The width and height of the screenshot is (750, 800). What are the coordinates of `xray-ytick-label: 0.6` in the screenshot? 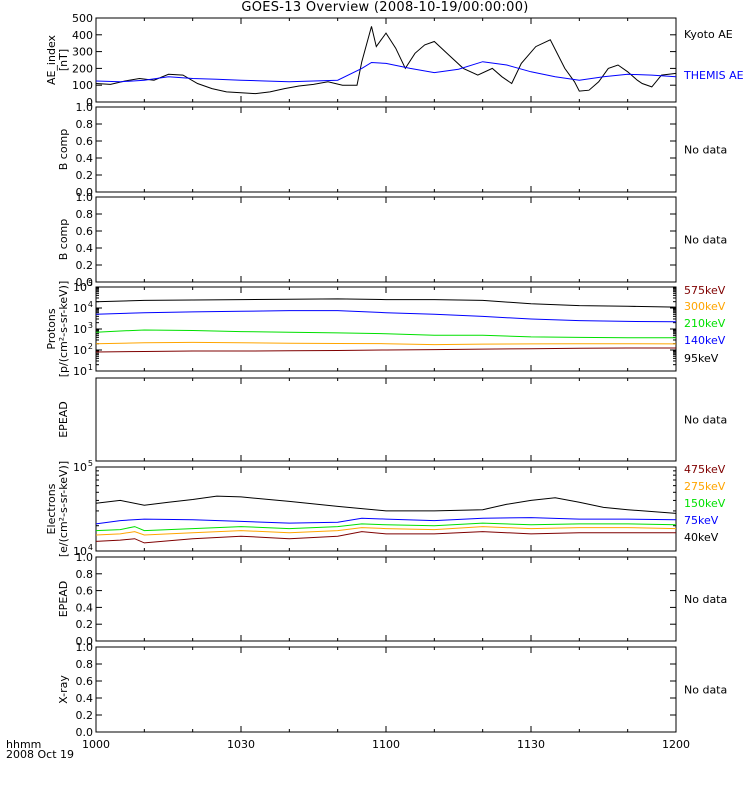 It's located at (85, 681).